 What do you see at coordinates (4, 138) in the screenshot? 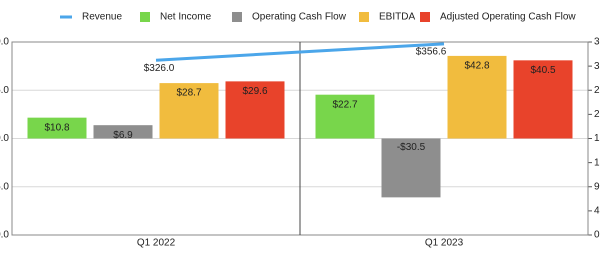
I see `y-tick-label: 0.0` at bounding box center [4, 138].